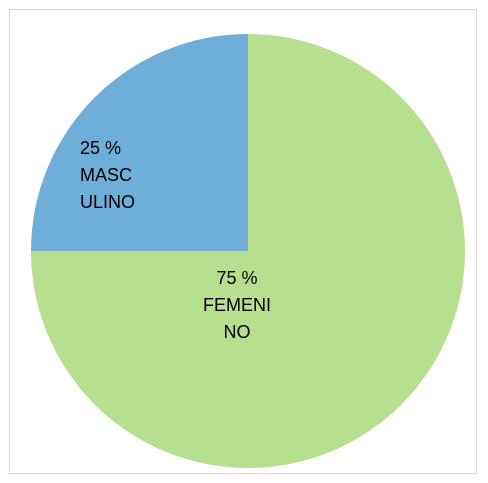 This screenshot has height=483, width=488. I want to click on slice-label: 25 % MASCULINO, so click(110, 175).